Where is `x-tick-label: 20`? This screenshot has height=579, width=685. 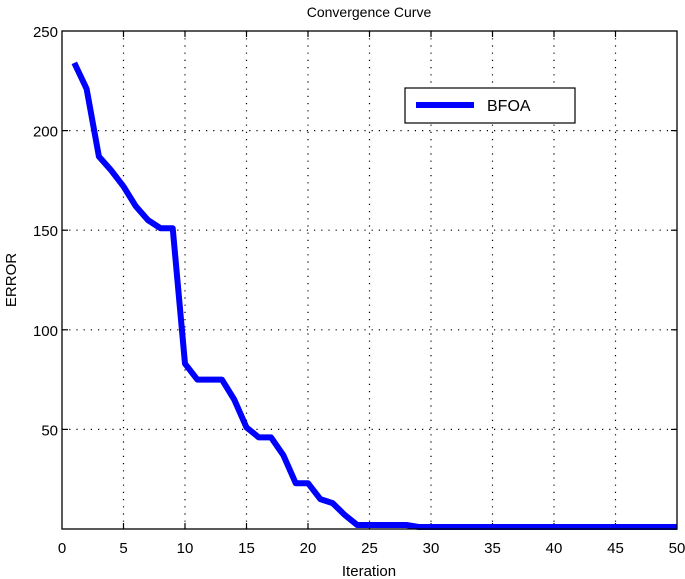 x-tick-label: 20 is located at coordinates (308, 548).